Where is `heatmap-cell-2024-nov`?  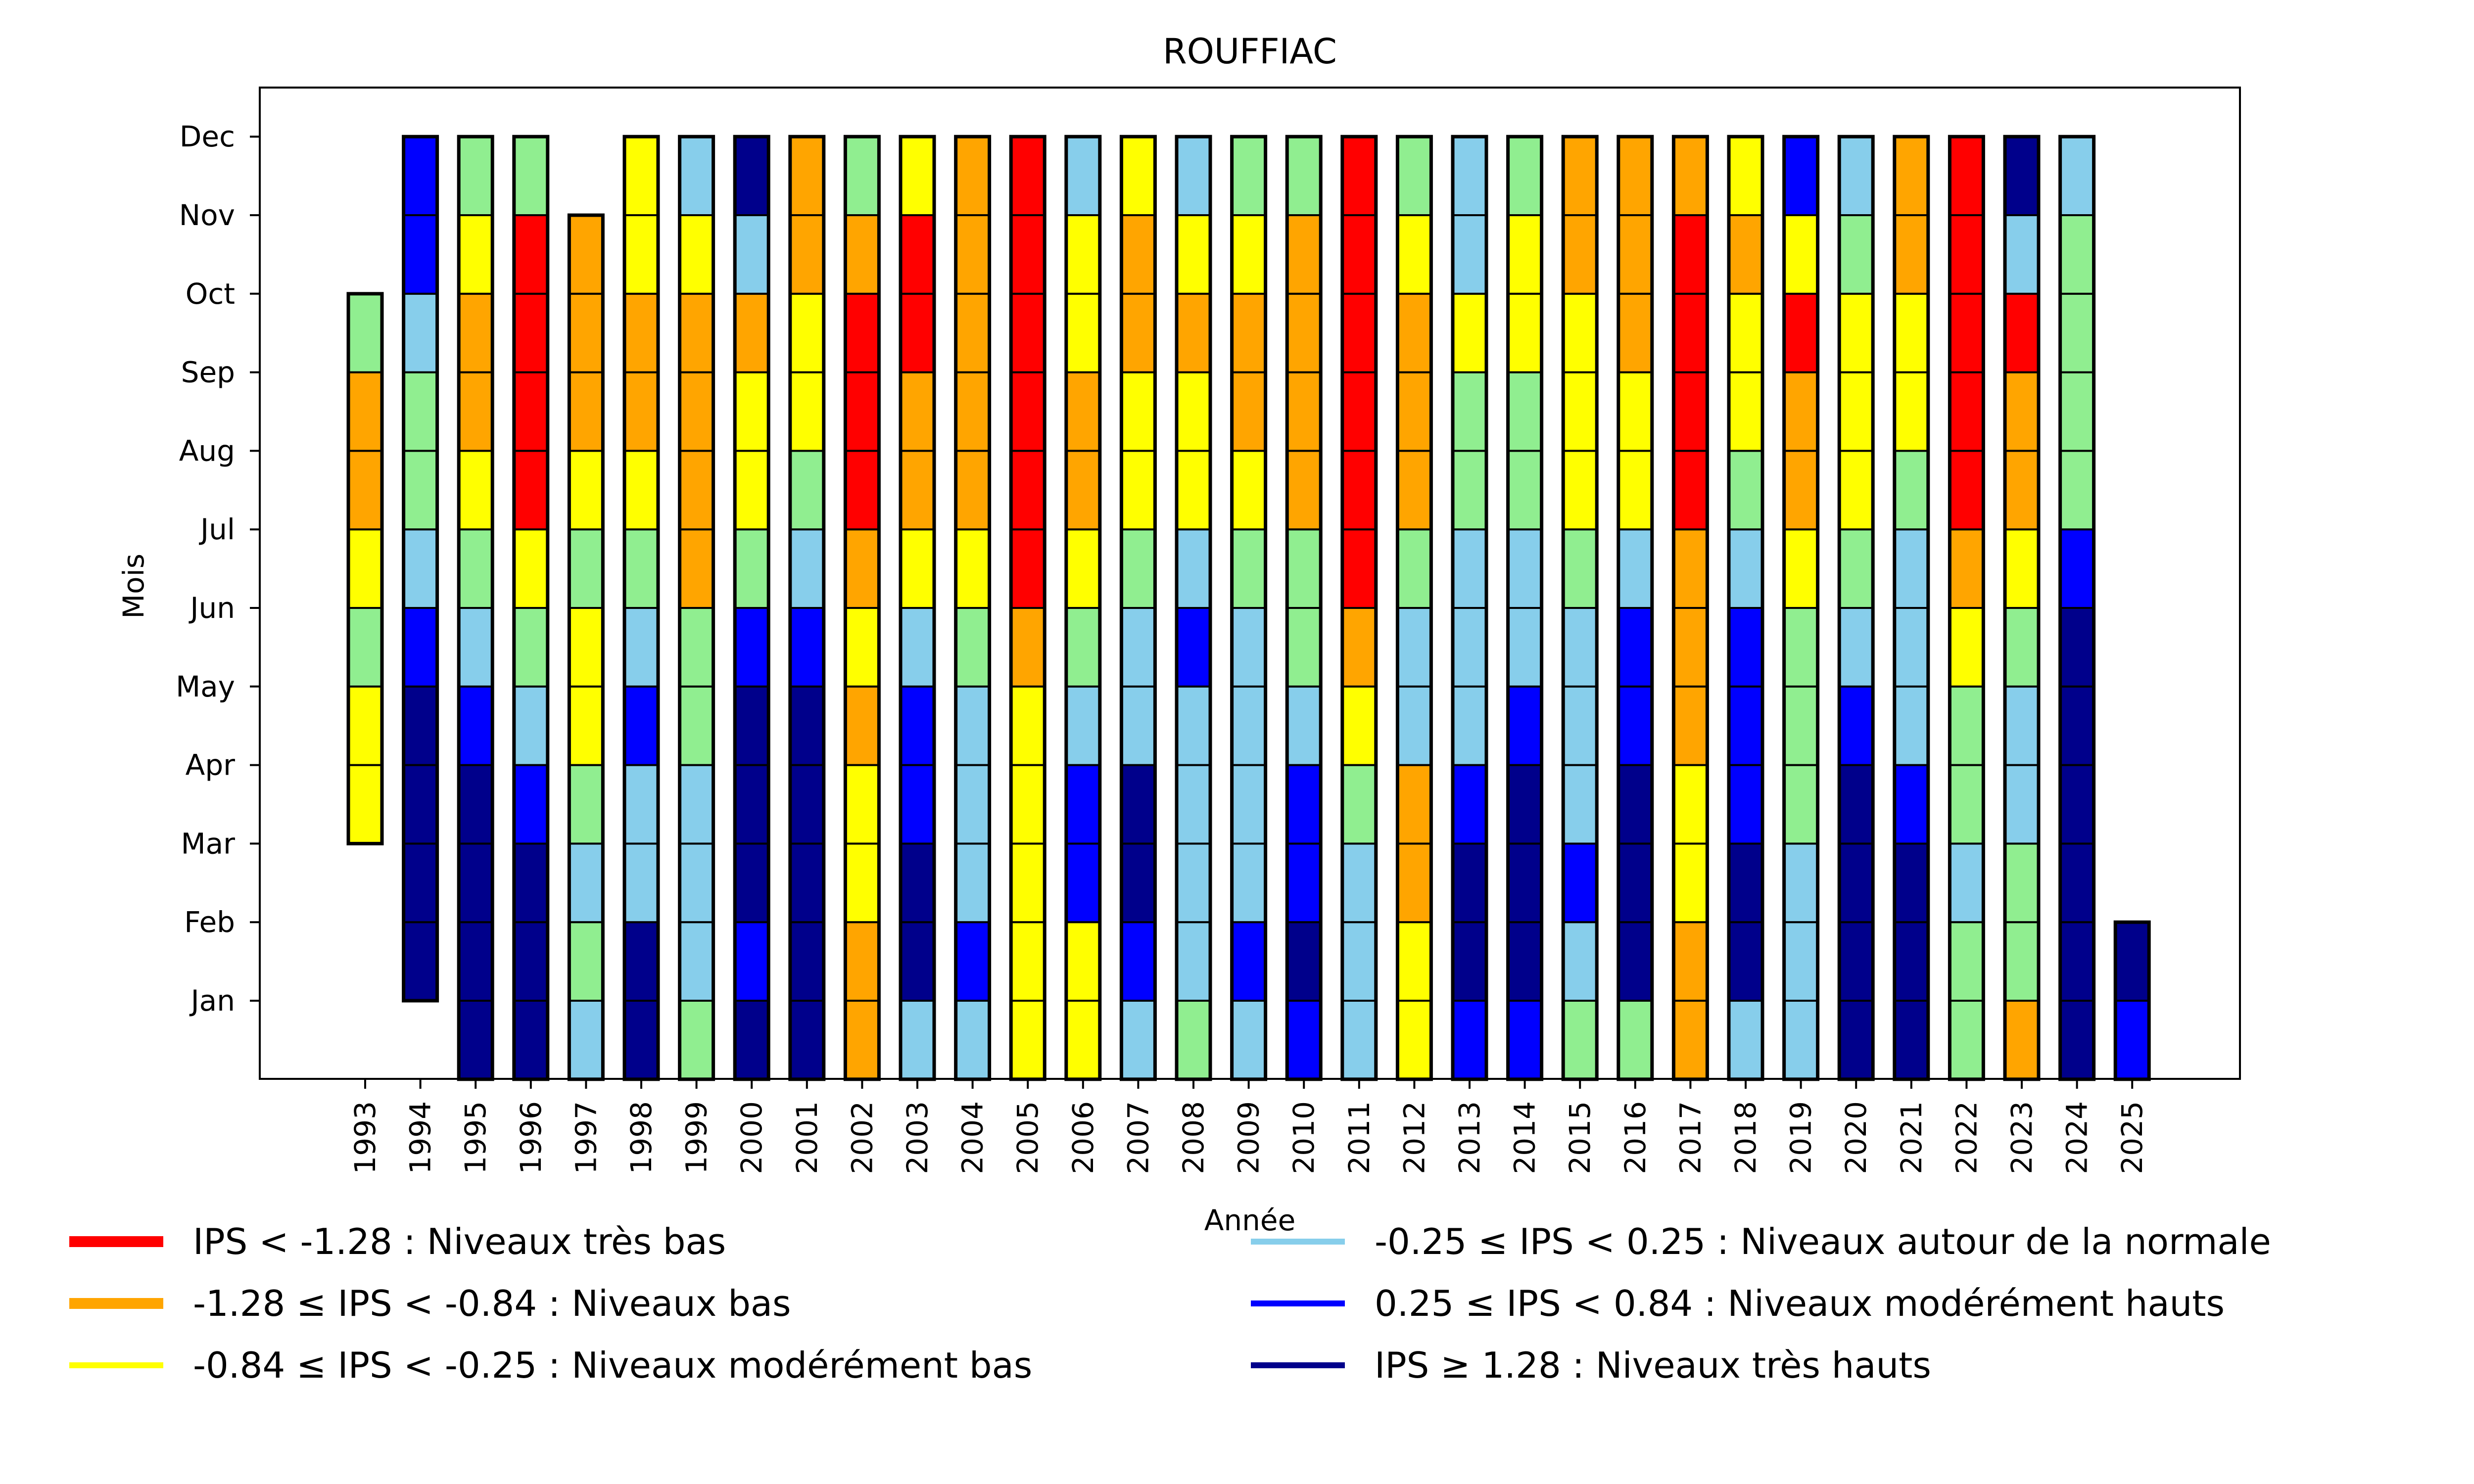
heatmap-cell-2024-nov is located at coordinates (2077, 254).